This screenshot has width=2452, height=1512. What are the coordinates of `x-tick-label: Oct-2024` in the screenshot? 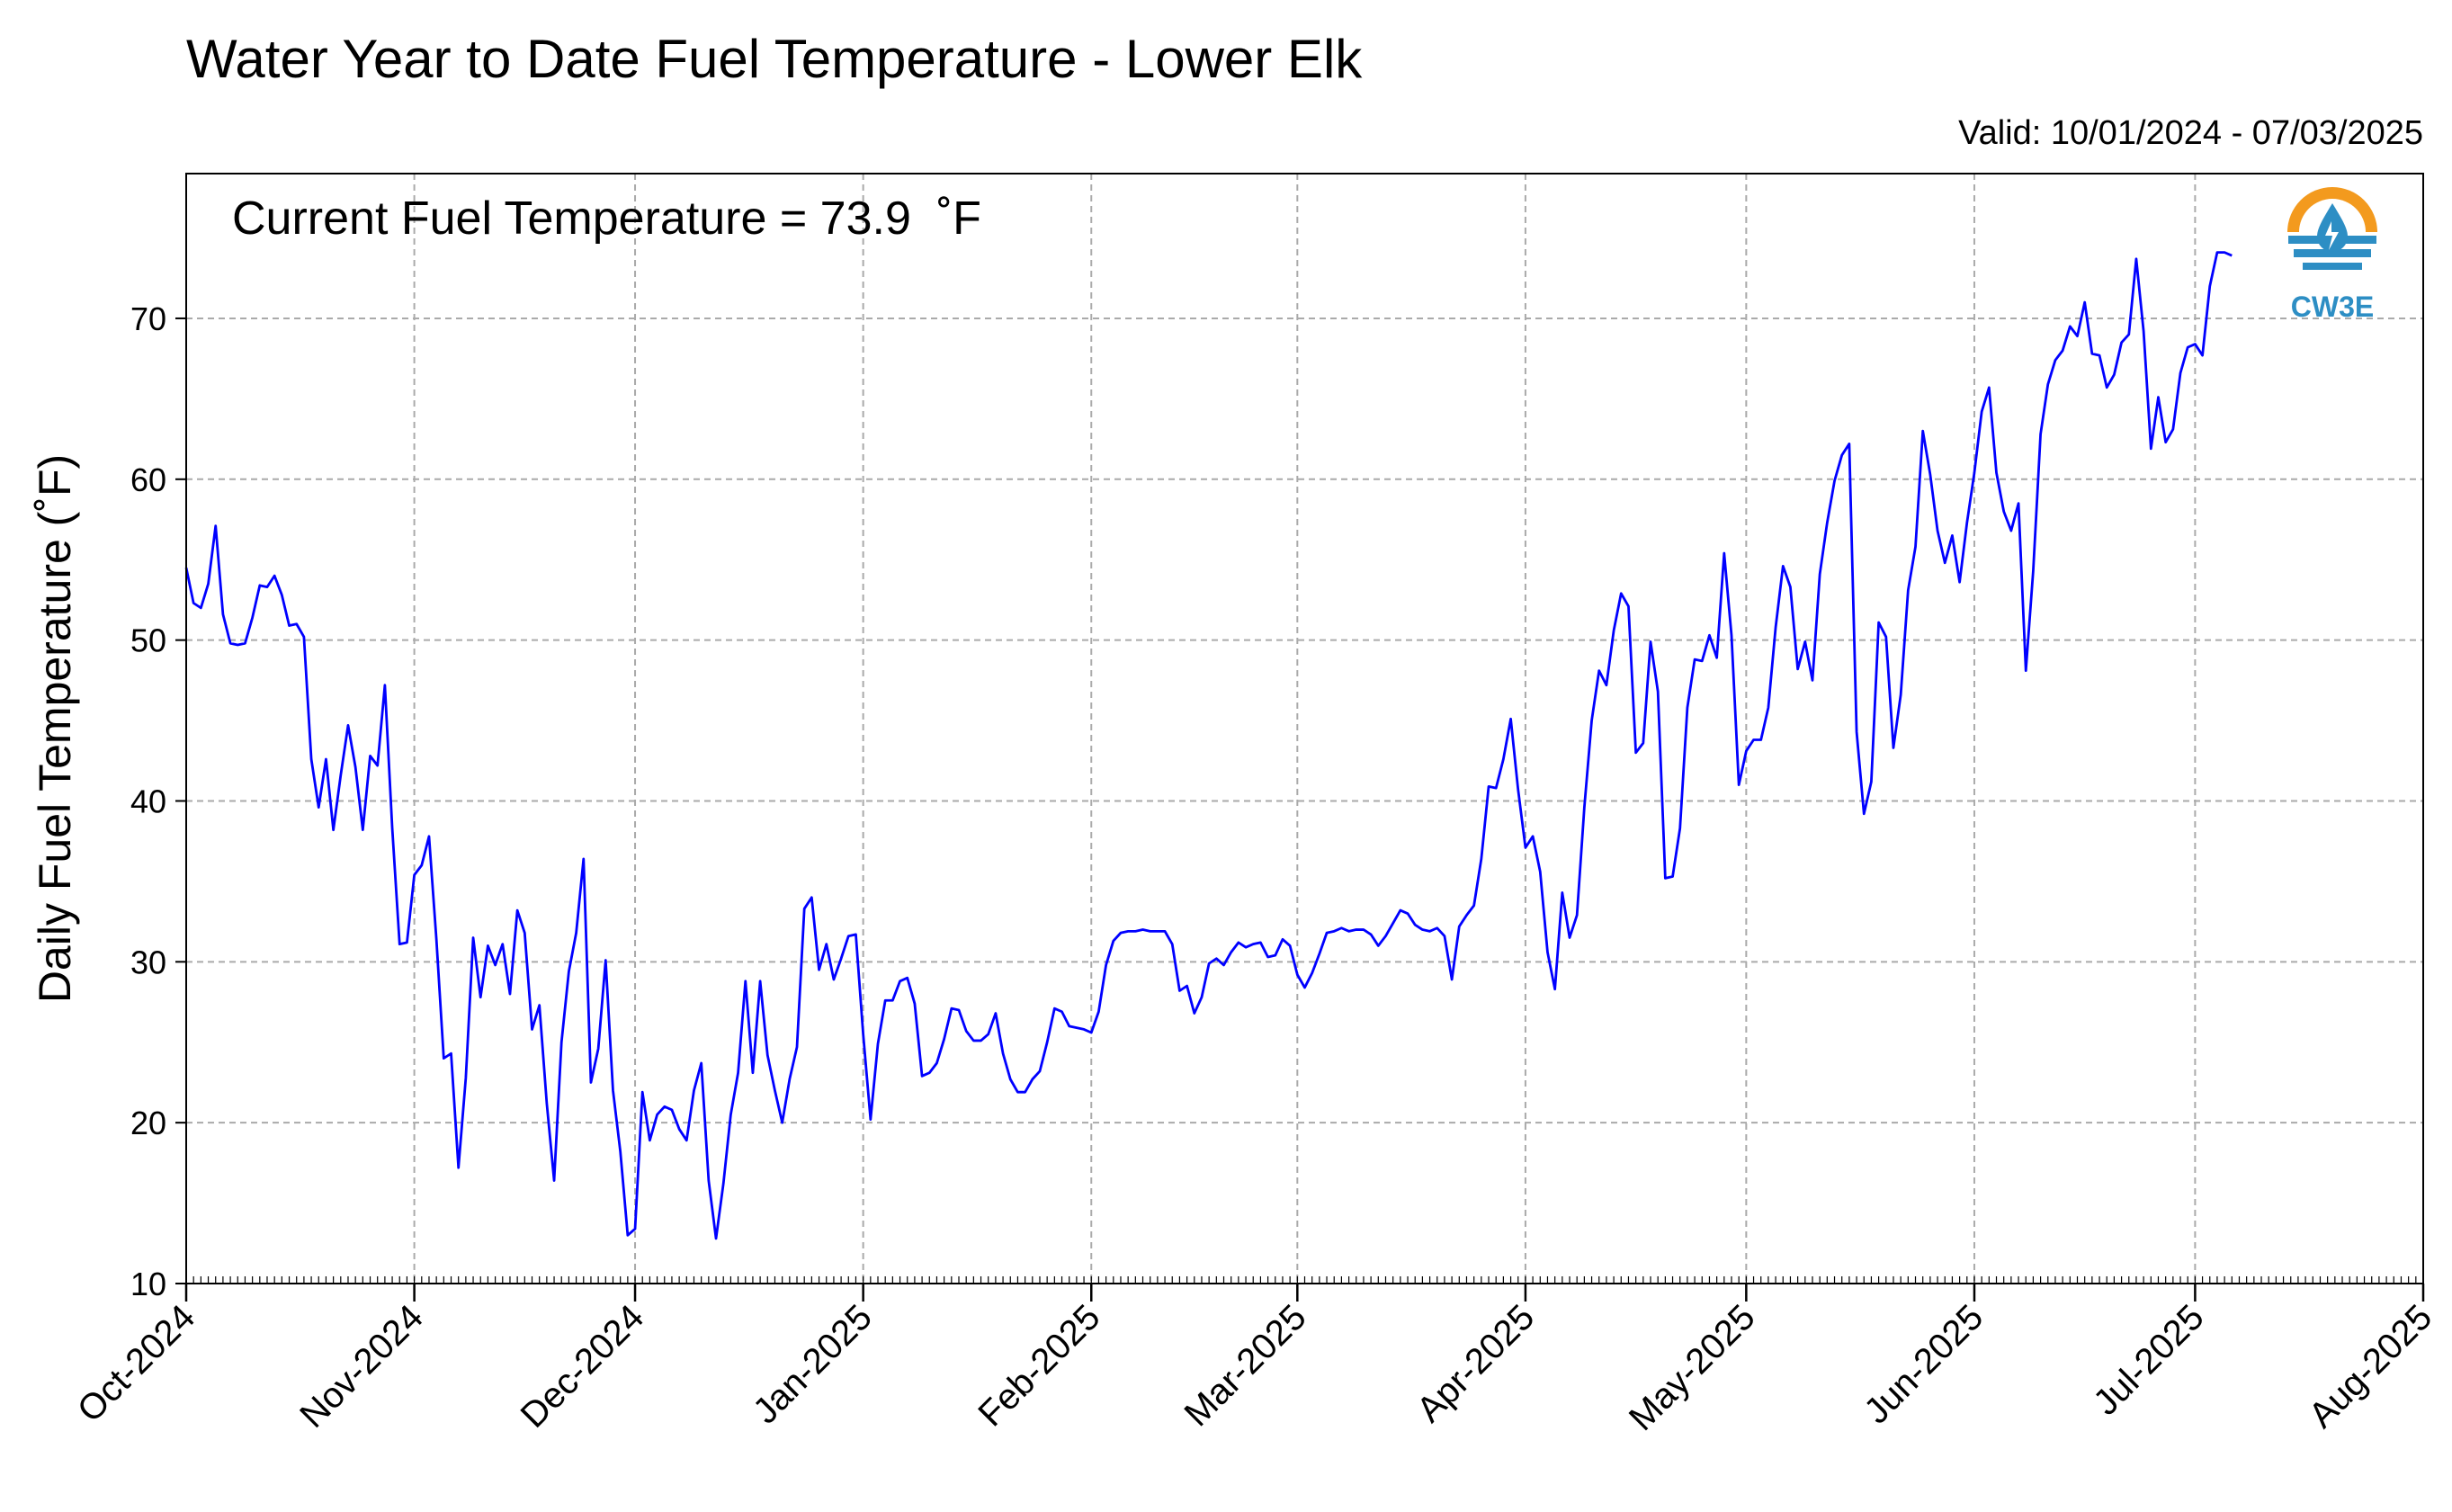 It's located at (136, 1363).